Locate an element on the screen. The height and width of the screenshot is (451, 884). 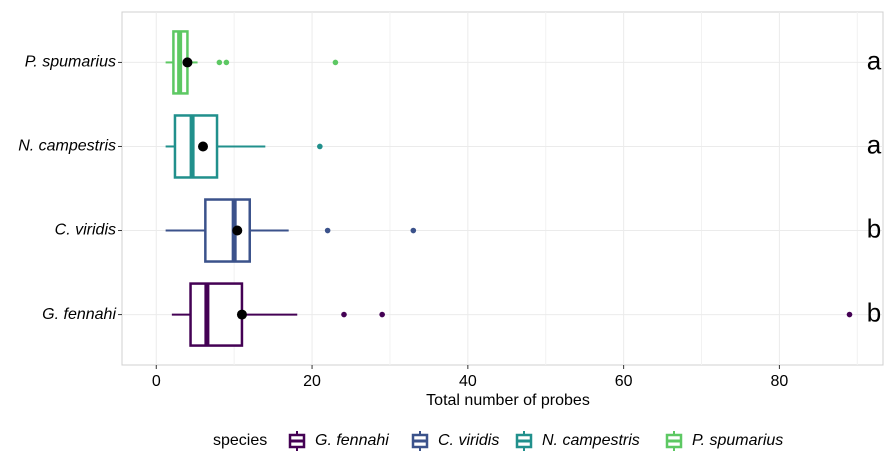
legend-title: species is located at coordinates (240, 440).